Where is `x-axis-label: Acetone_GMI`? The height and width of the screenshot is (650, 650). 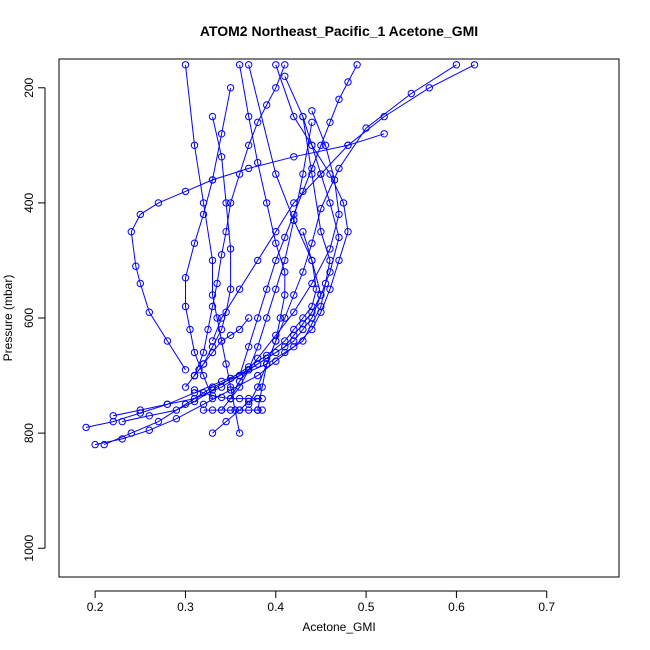 x-axis-label: Acetone_GMI is located at coordinates (338, 627).